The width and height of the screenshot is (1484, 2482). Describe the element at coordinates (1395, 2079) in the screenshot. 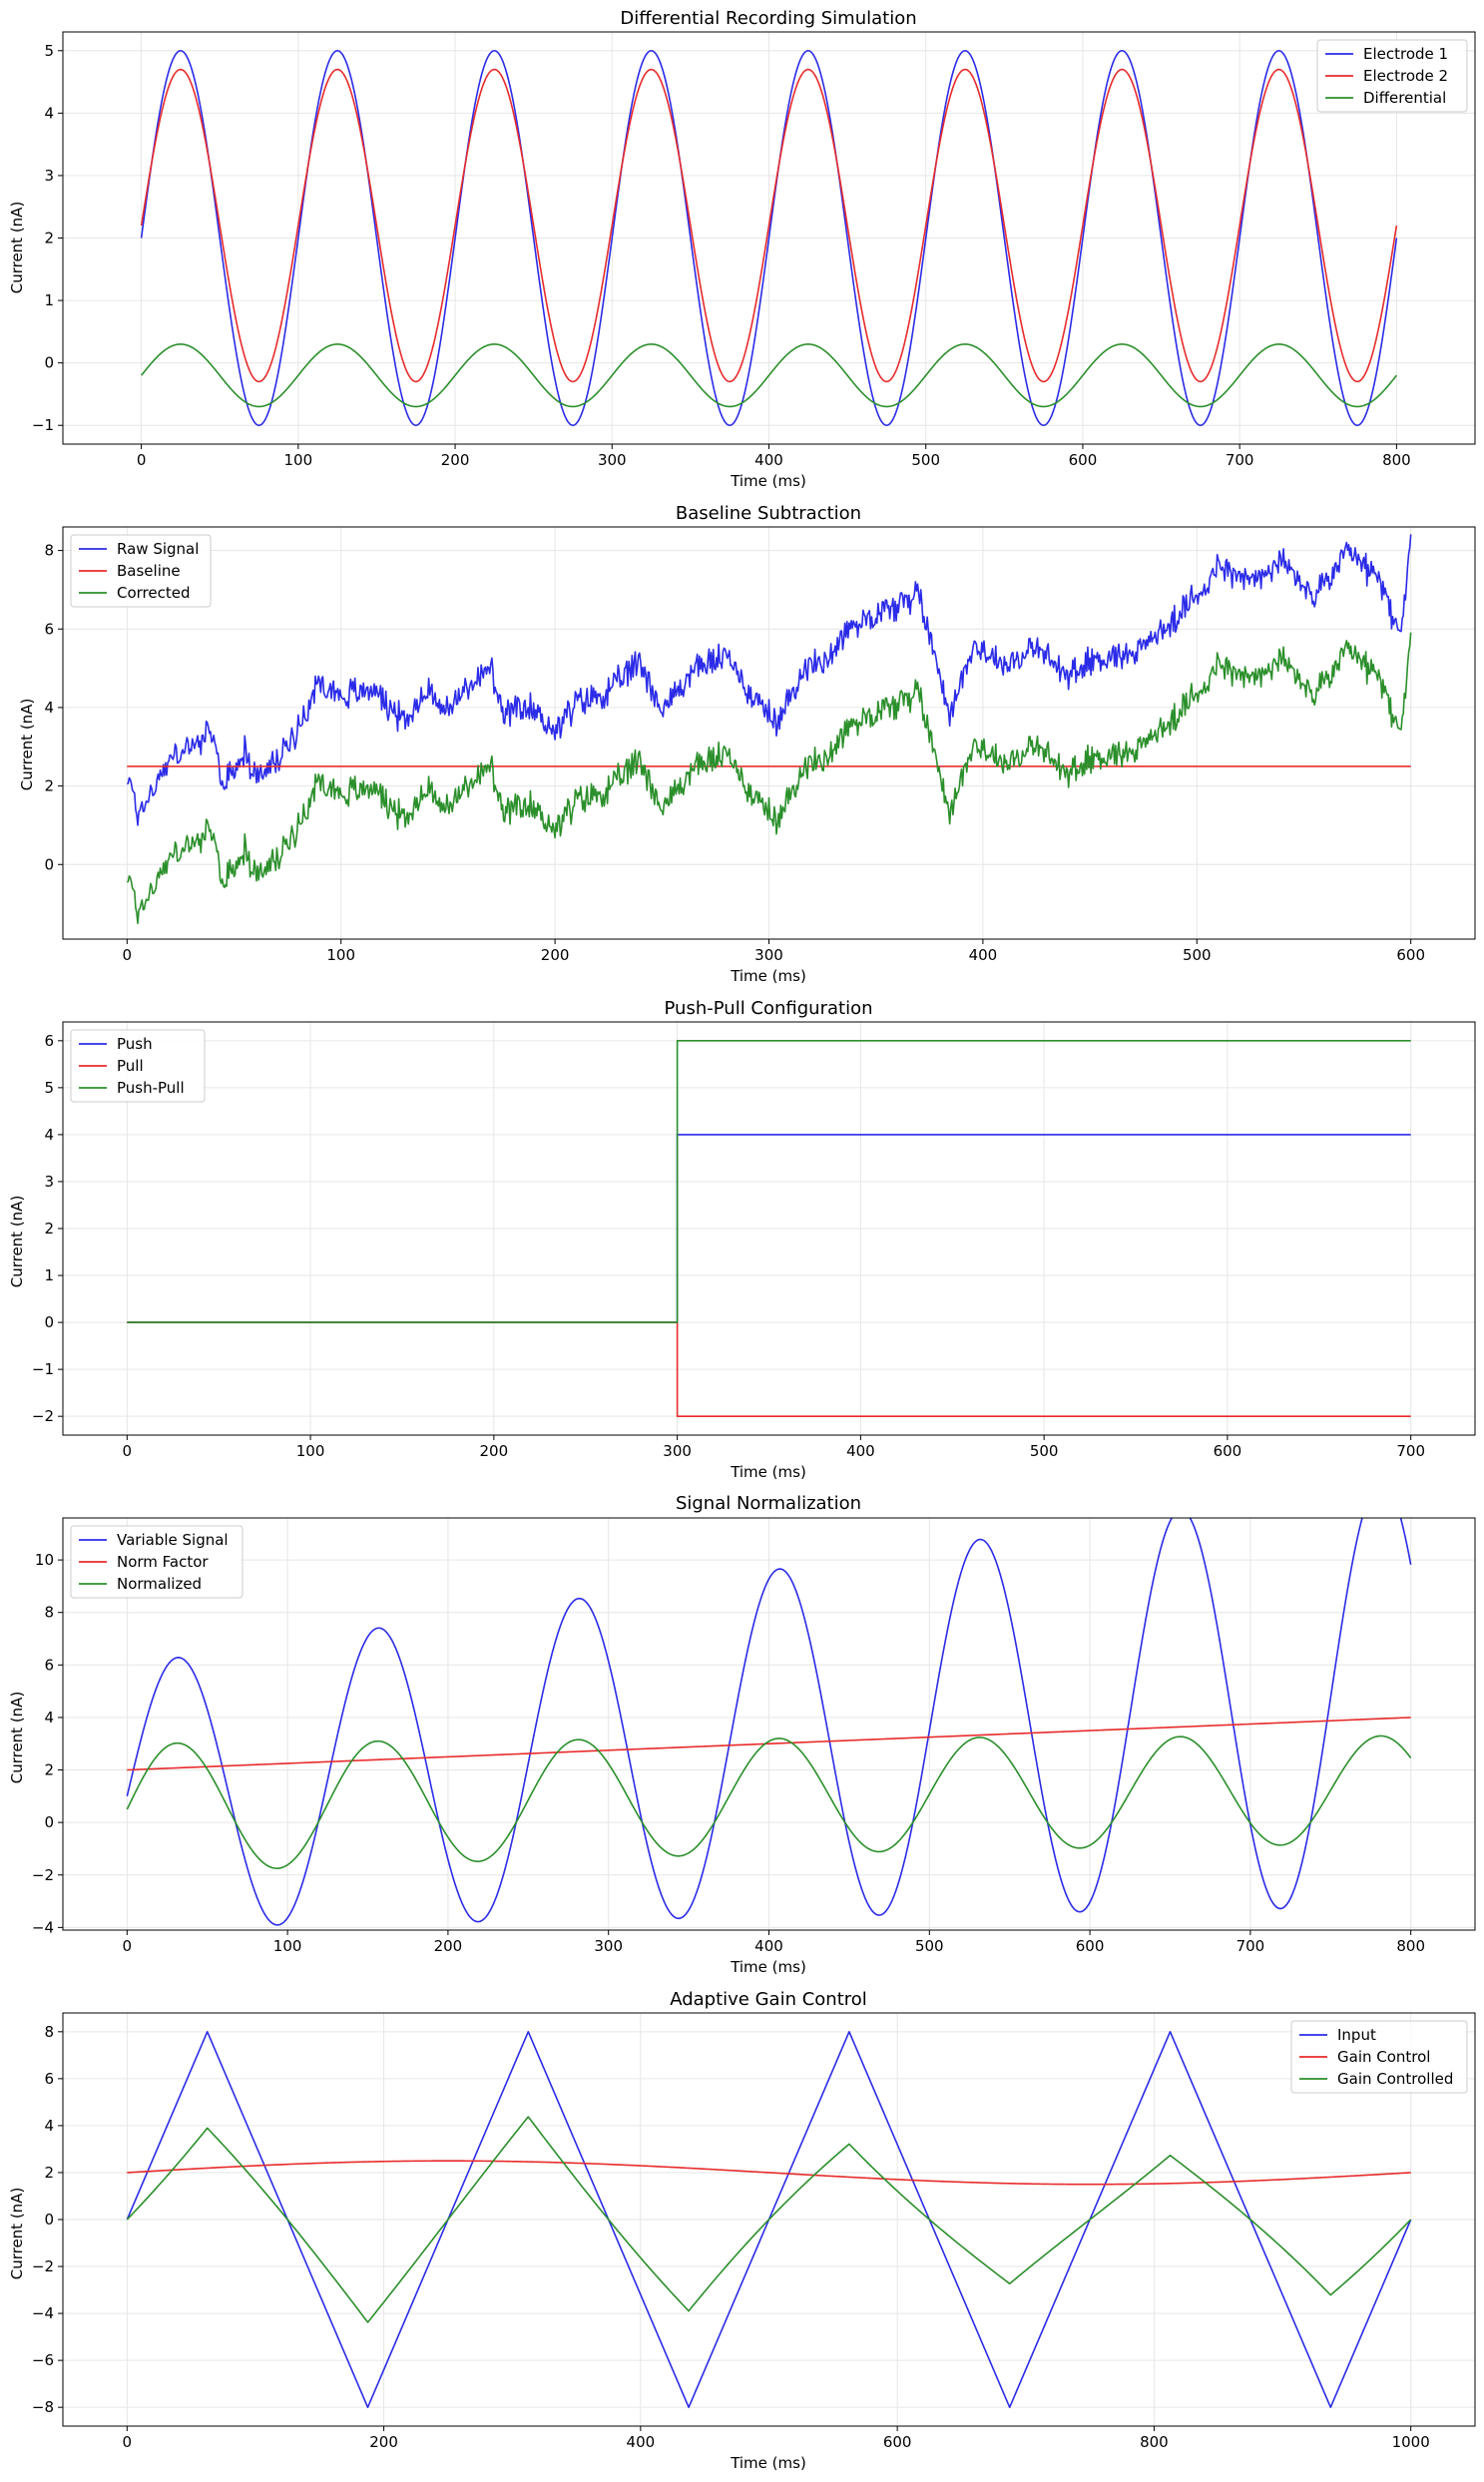

I see `legend-label: Gain Controlled` at that location.